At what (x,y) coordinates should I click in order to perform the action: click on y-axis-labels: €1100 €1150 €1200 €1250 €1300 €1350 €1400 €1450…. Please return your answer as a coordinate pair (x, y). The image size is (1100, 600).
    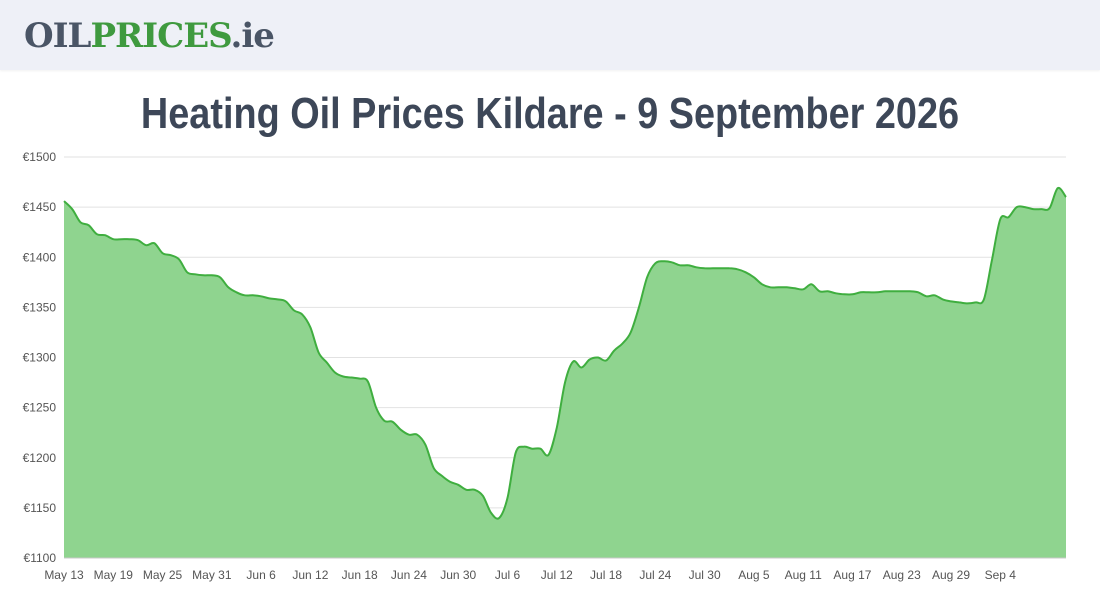
    Looking at the image, I should click on (40, 357).